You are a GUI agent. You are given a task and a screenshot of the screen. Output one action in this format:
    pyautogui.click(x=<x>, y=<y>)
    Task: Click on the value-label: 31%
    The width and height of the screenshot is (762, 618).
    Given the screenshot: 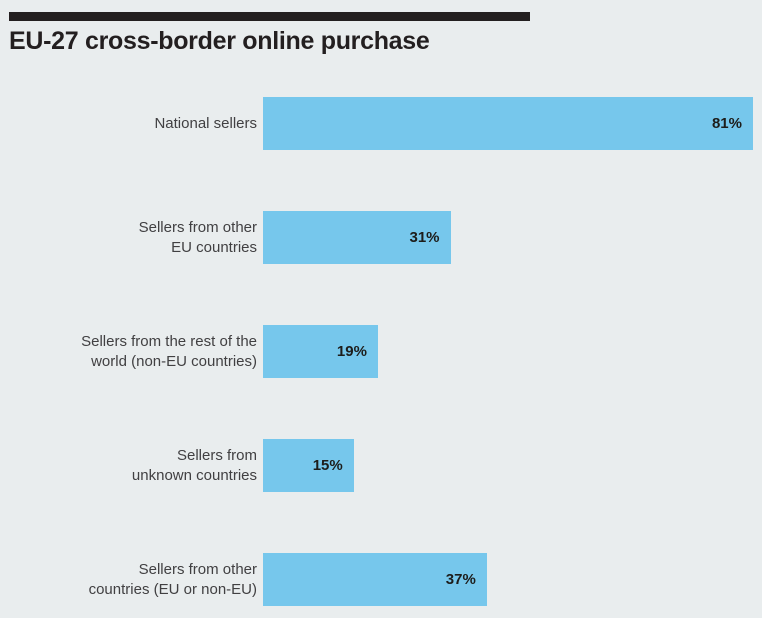 What is the action you would take?
    pyautogui.click(x=424, y=237)
    